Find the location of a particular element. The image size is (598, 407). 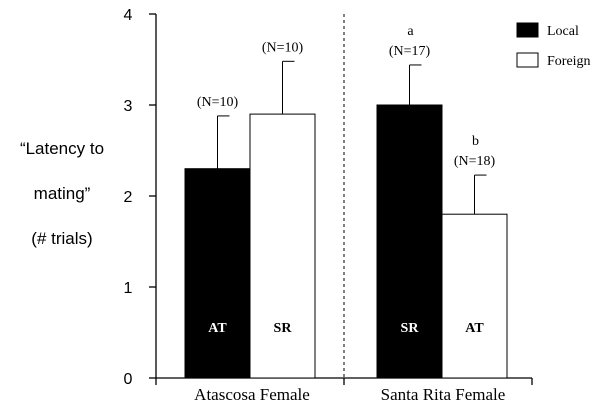

legend-label: Local is located at coordinates (563, 31).